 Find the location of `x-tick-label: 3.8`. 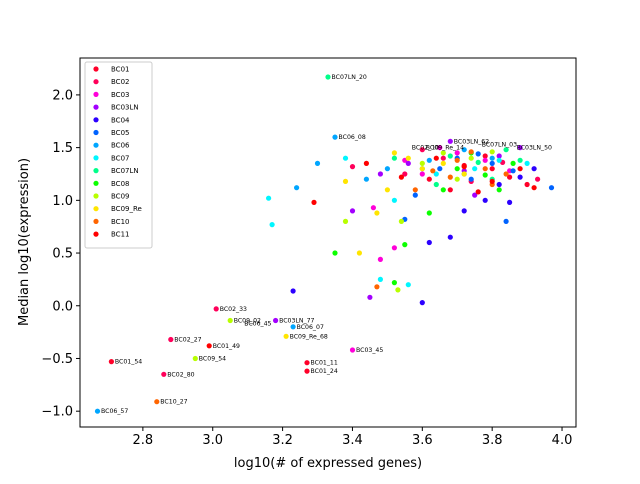

x-tick-label: 3.8 is located at coordinates (492, 440).